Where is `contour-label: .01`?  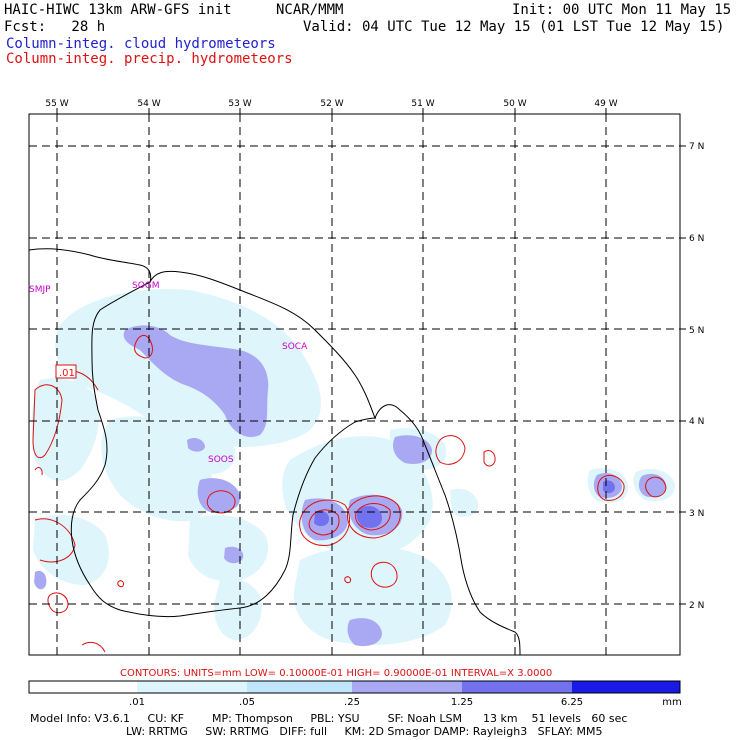 contour-label: .01 is located at coordinates (67, 373).